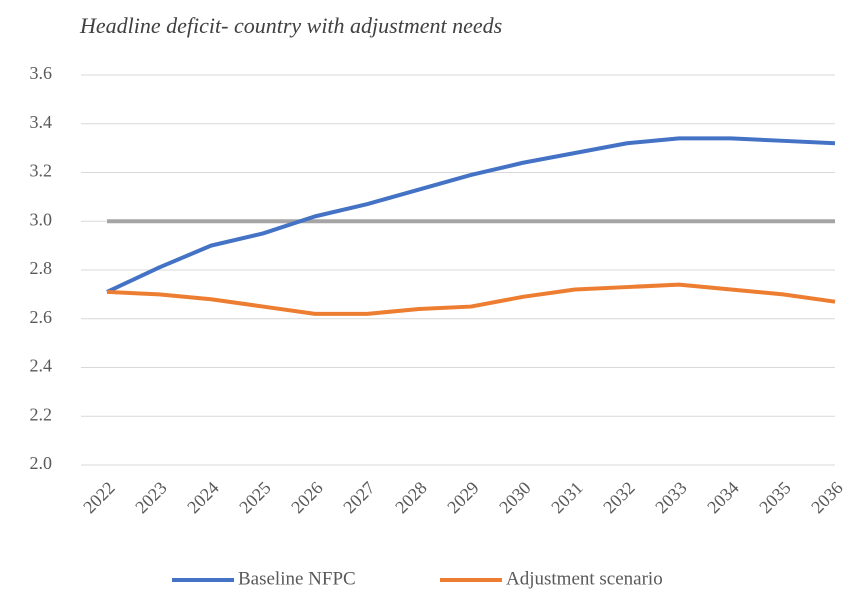 This screenshot has height=594, width=844. What do you see at coordinates (41, 317) in the screenshot?
I see `y-tick-label: 2.6` at bounding box center [41, 317].